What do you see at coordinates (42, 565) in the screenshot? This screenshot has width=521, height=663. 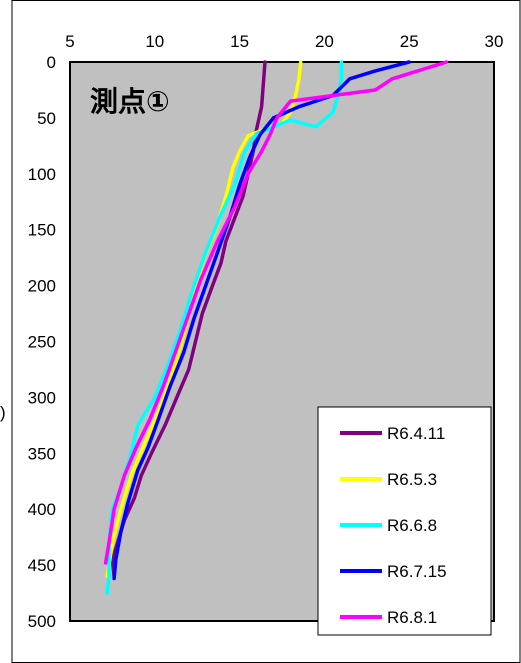 I see `y-tick-label: 450` at bounding box center [42, 565].